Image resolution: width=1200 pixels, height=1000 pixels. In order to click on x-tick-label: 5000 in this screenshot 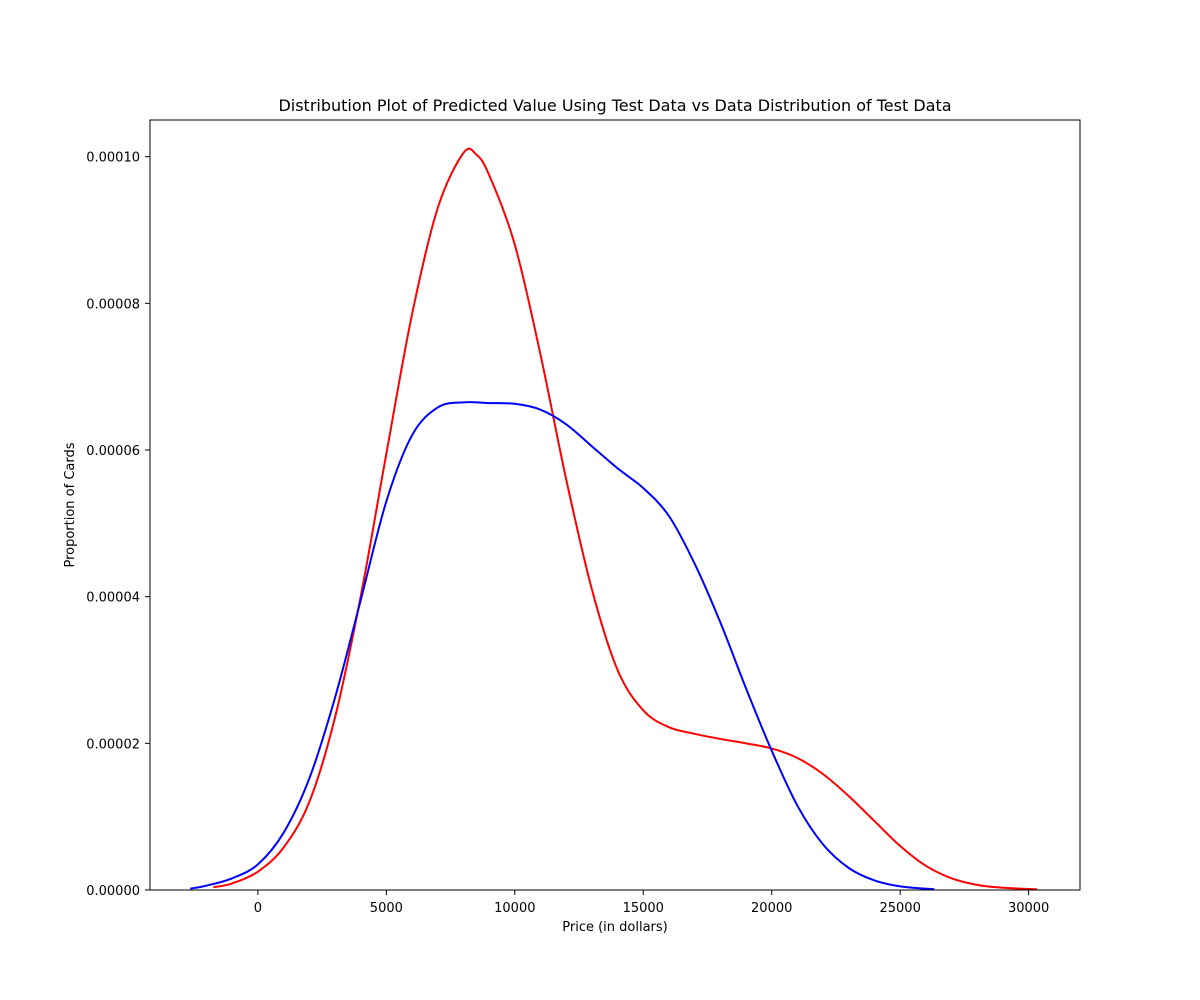, I will do `click(386, 908)`.